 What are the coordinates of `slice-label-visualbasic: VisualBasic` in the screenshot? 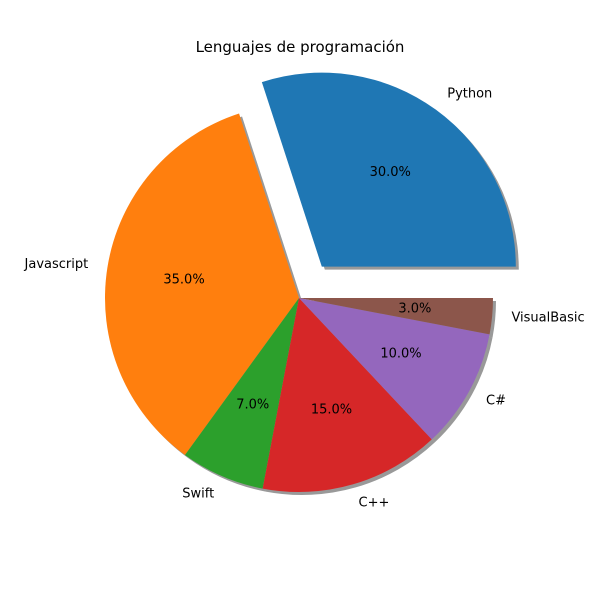 It's located at (547, 318).